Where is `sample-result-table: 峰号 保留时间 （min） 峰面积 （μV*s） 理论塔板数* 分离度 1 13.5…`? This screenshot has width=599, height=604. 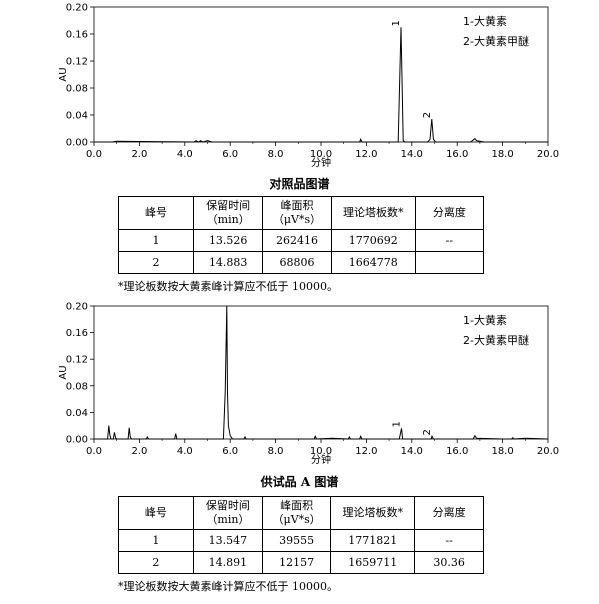 sample-result-table: 峰号 保留时间 （min） 峰面积 （μV*s） 理论塔板数* 分离度 1 13.5… is located at coordinates (301, 535).